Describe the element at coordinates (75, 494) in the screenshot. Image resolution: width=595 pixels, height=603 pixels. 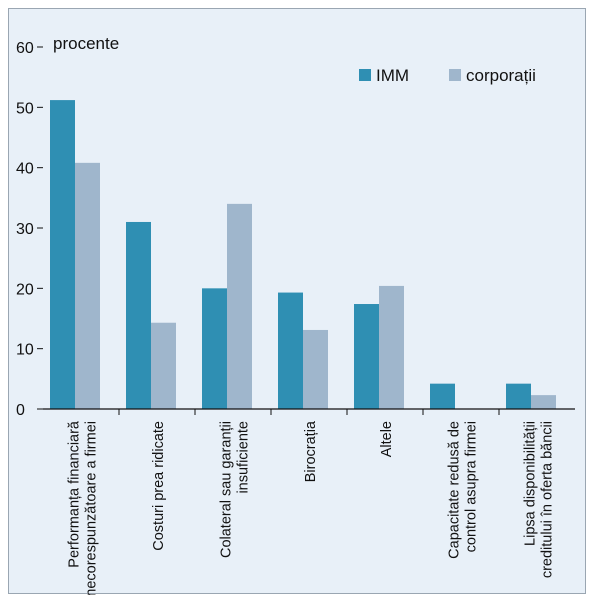
I see `x-tick-label: Performanța financiară` at that location.